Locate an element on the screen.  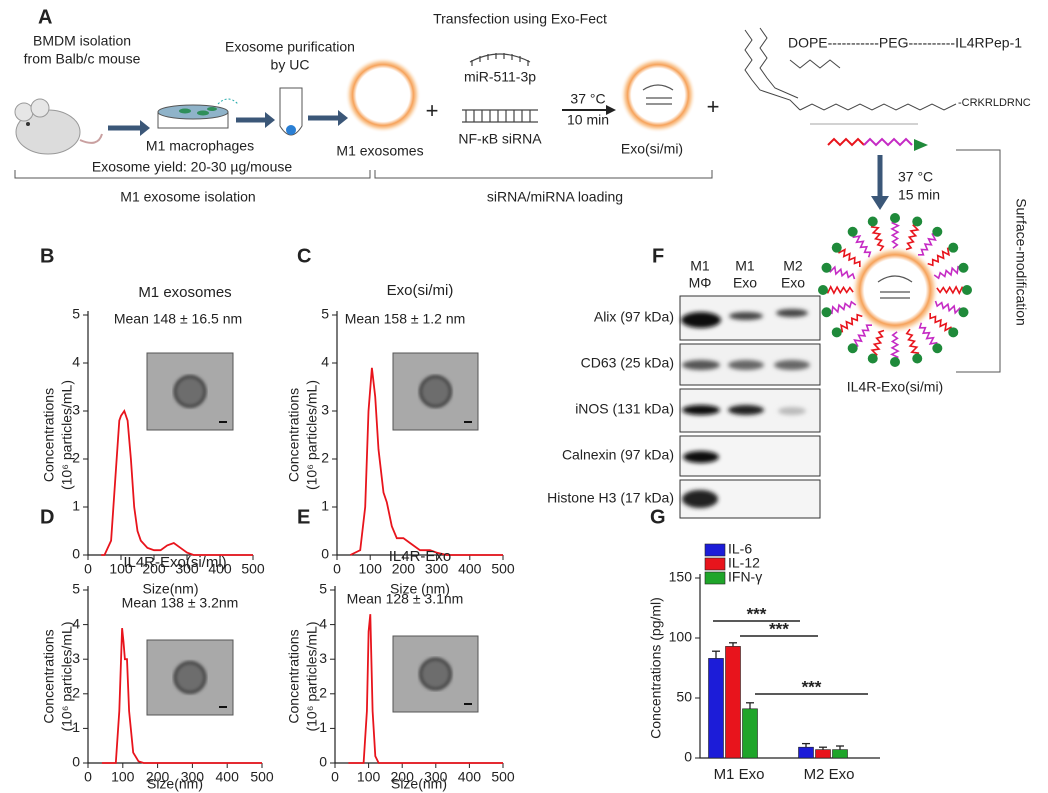
x-tick-label: M1 Exo is located at coordinates (739, 774).